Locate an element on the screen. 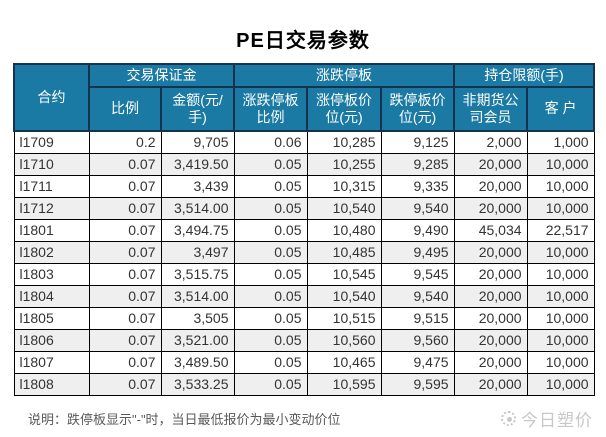  header-group-margin: 交易保证金 is located at coordinates (161, 75).